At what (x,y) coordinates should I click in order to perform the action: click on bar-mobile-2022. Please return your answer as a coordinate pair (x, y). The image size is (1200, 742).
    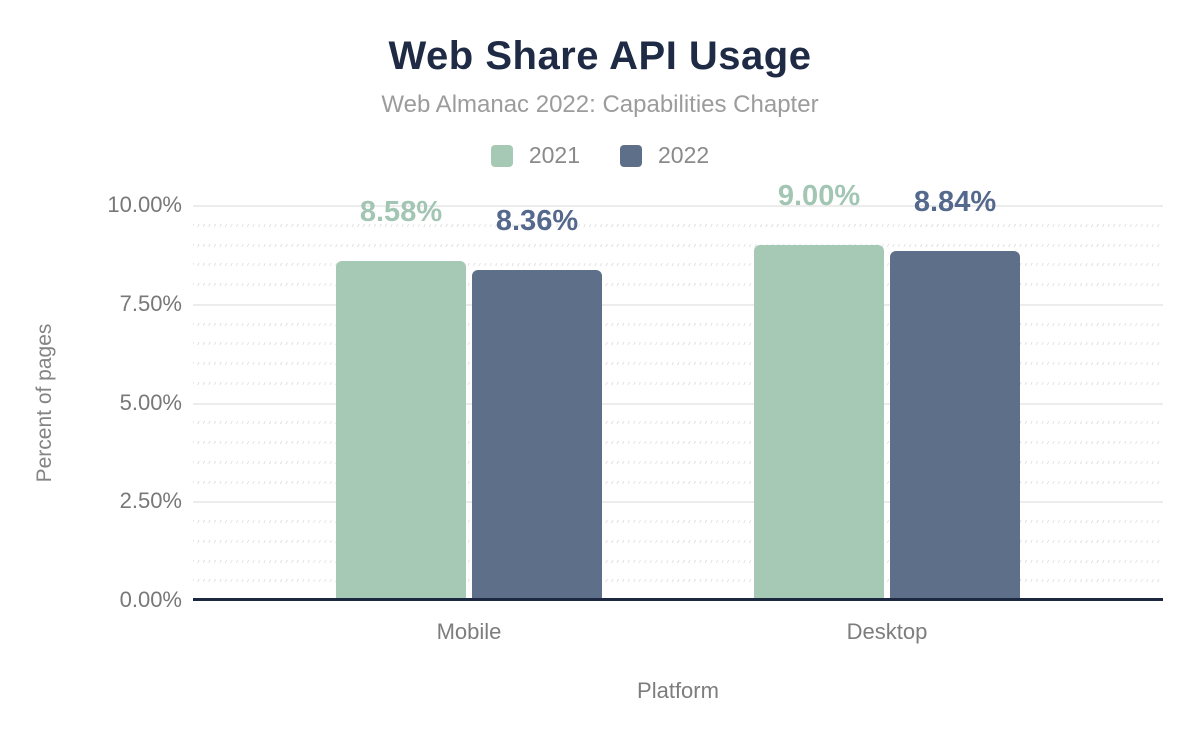
    Looking at the image, I should click on (537, 434).